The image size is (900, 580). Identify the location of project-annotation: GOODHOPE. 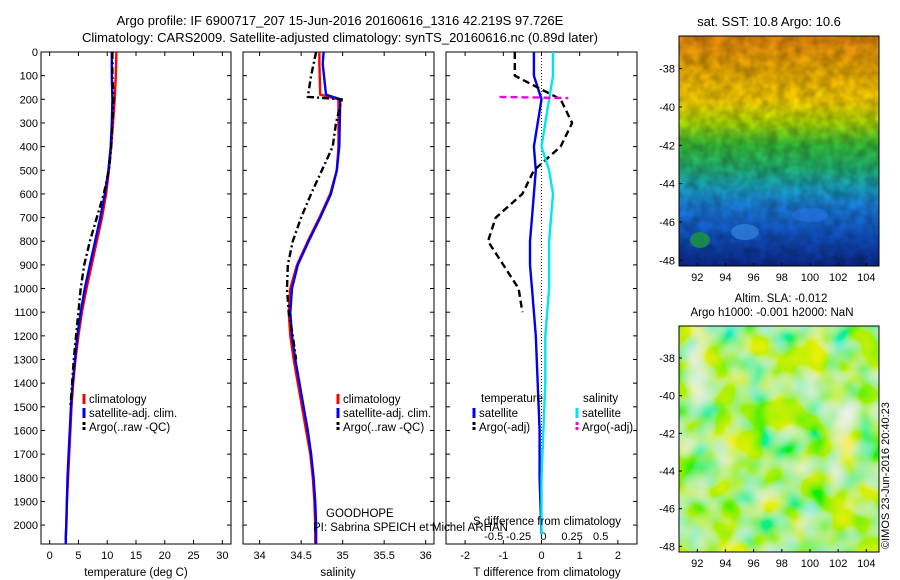
(360, 514).